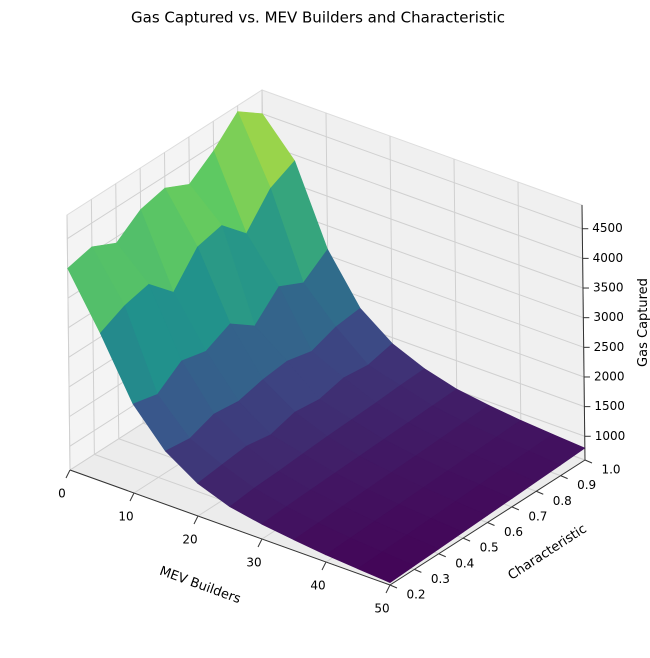 The width and height of the screenshot is (650, 658). What do you see at coordinates (562, 501) in the screenshot?
I see `y-tick-label: 0.8` at bounding box center [562, 501].